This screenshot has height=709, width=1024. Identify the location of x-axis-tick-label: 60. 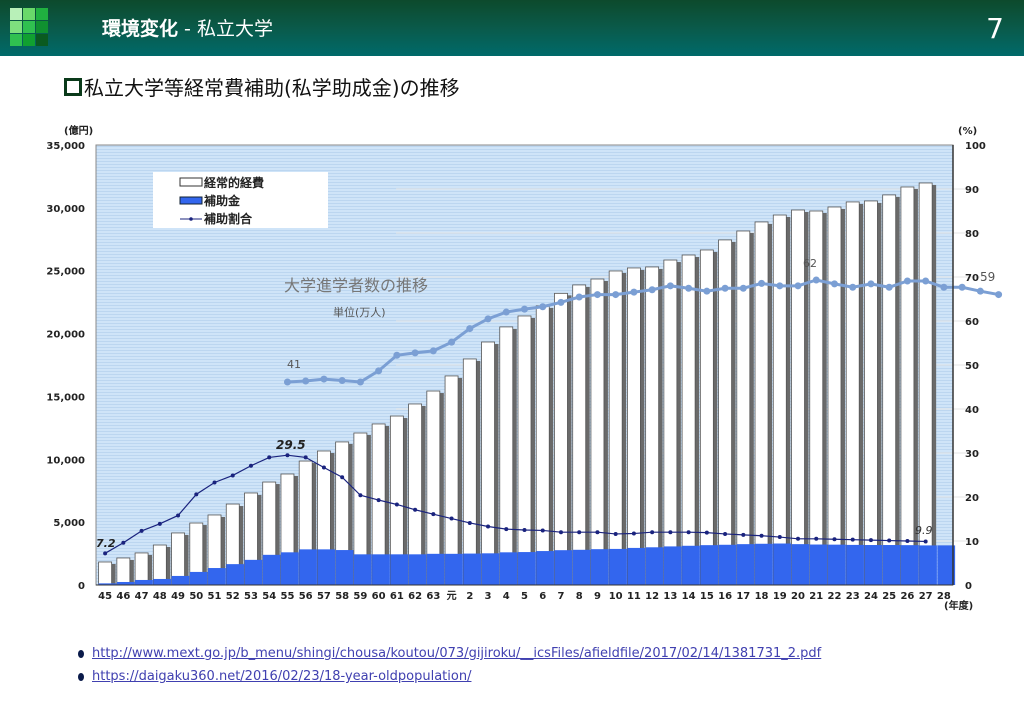
(379, 596).